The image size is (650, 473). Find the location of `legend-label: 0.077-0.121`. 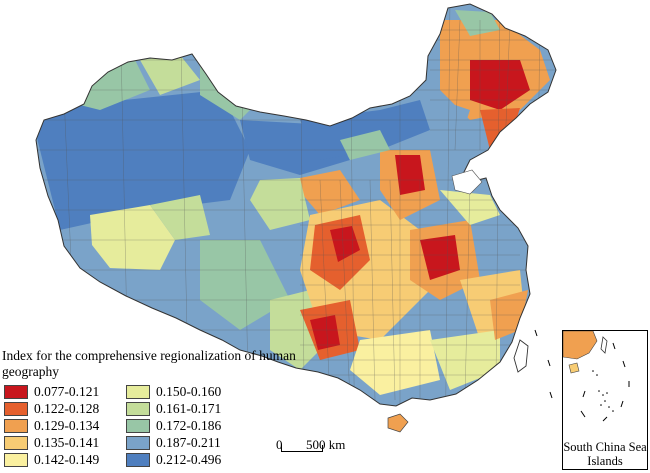

legend-label: 0.077-0.121 is located at coordinates (67, 391).